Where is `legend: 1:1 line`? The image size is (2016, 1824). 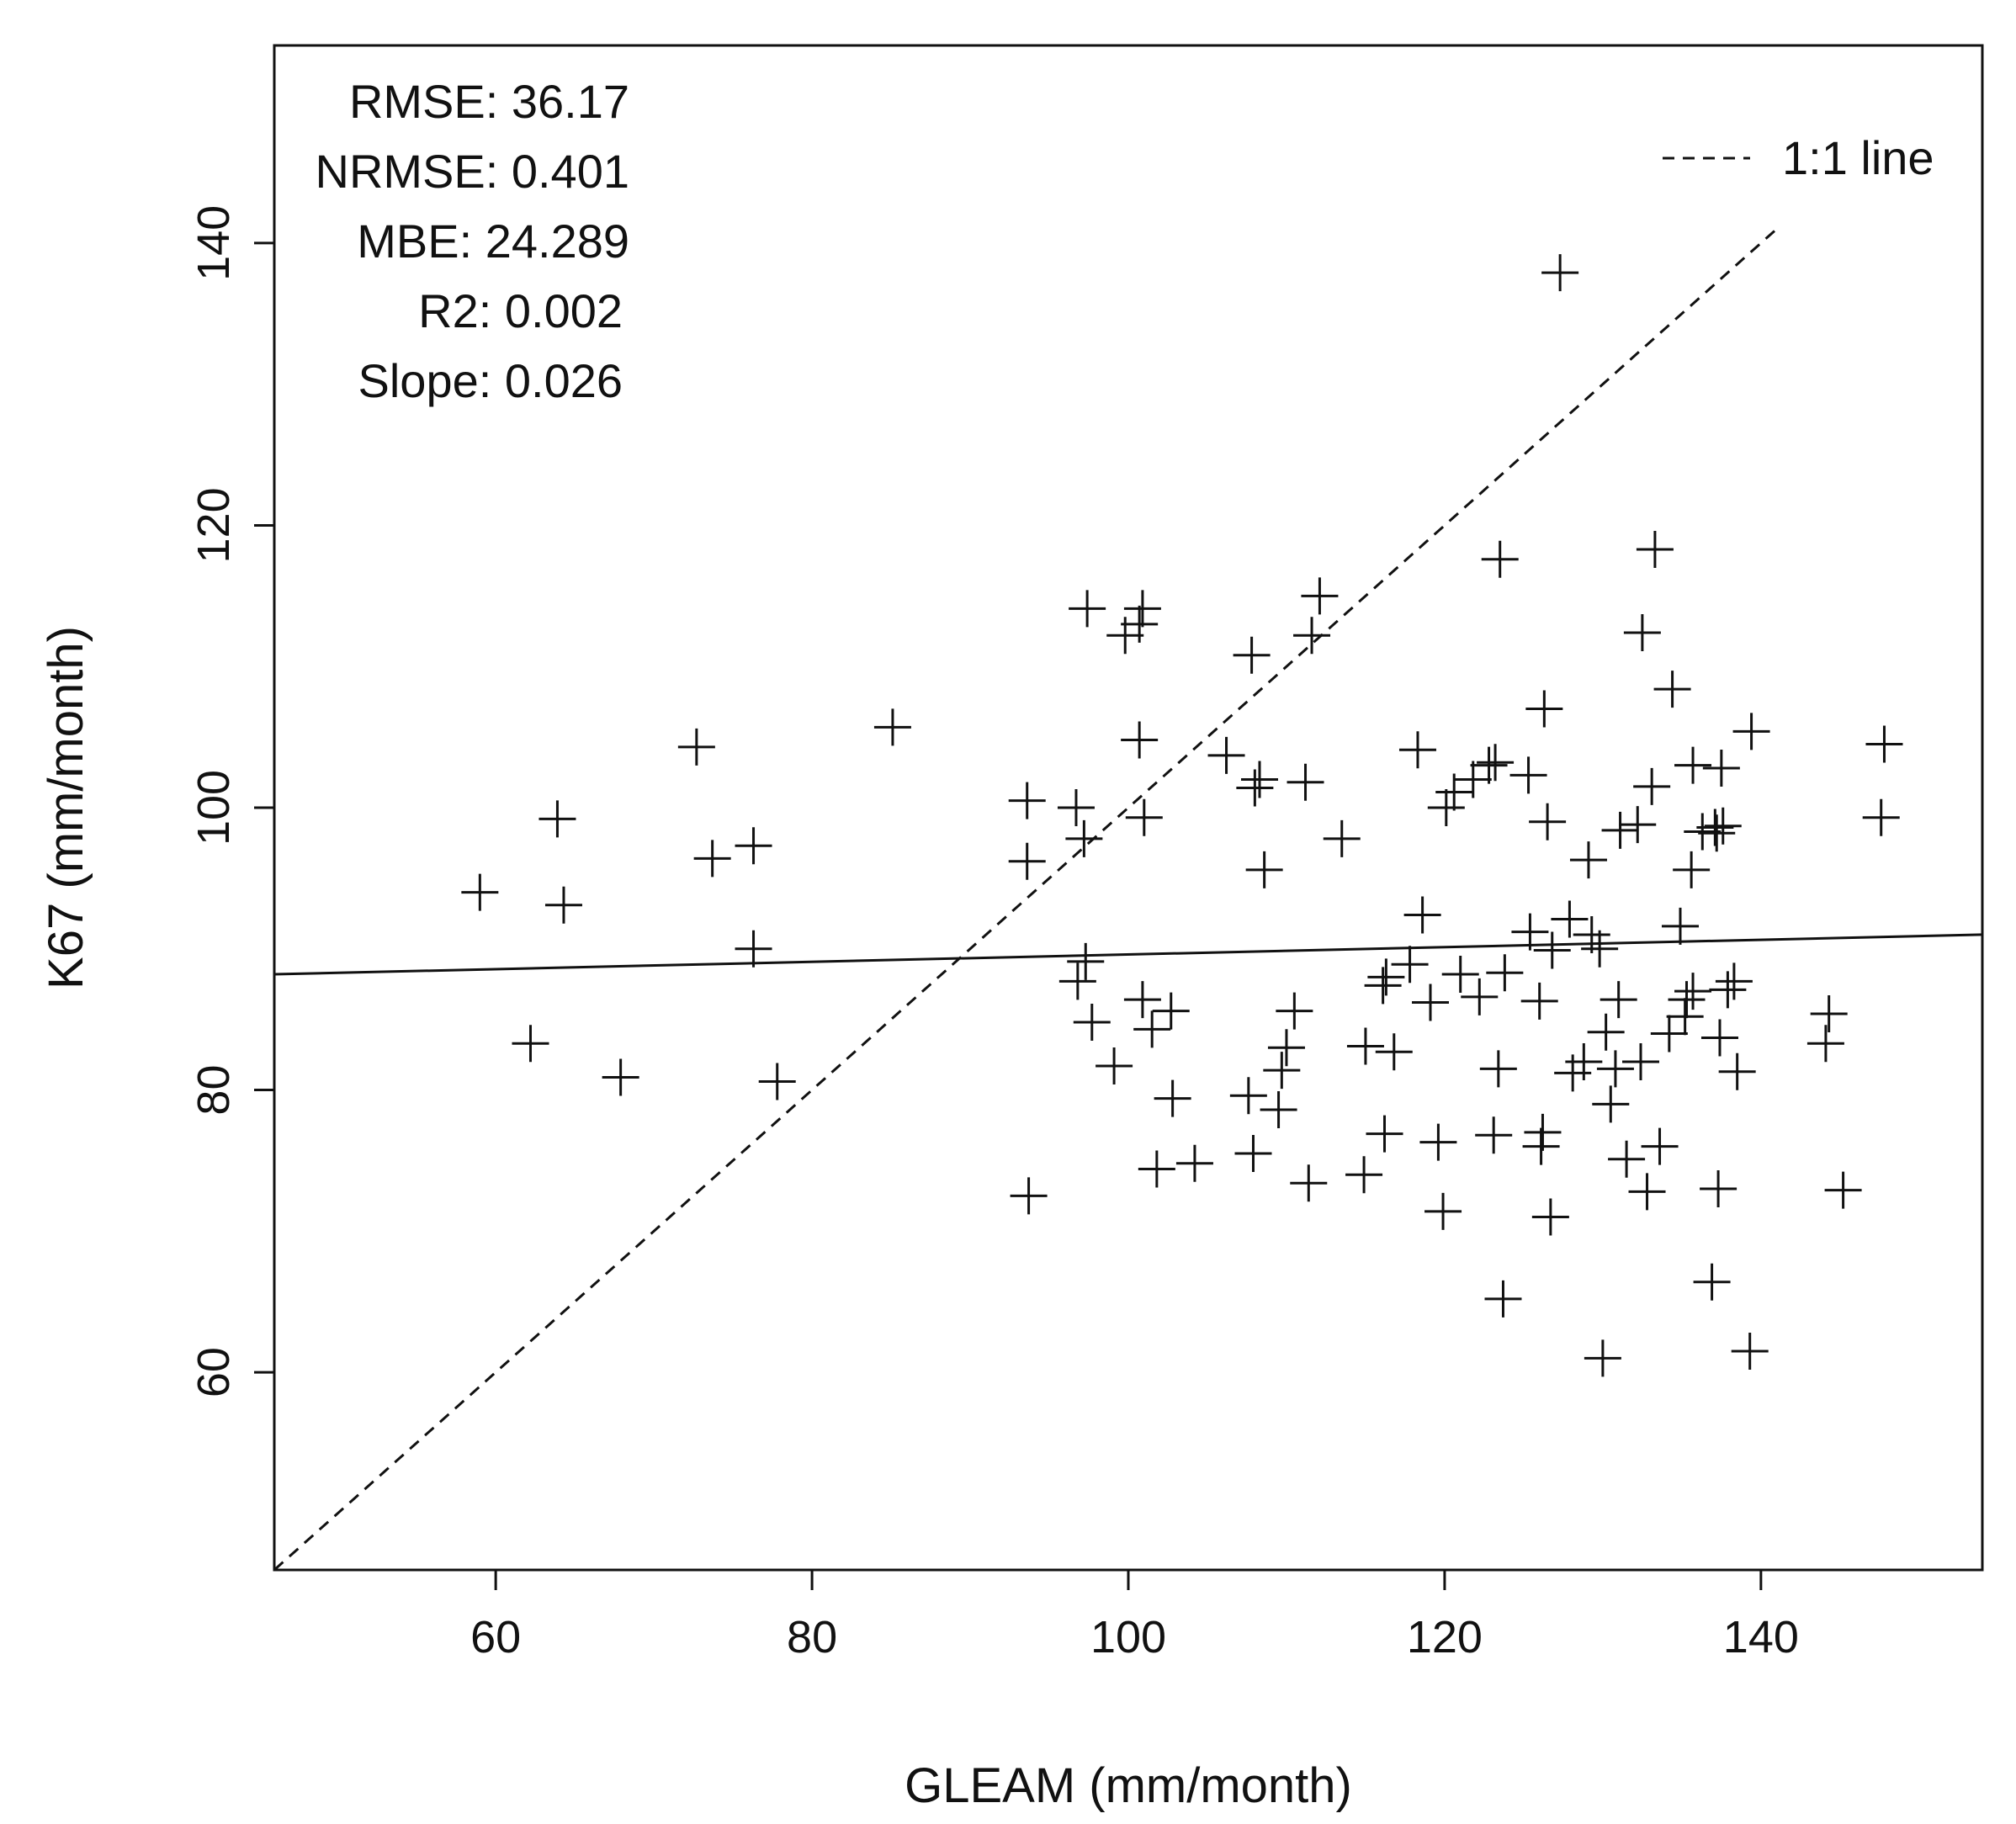 legend: 1:1 line is located at coordinates (1798, 158).